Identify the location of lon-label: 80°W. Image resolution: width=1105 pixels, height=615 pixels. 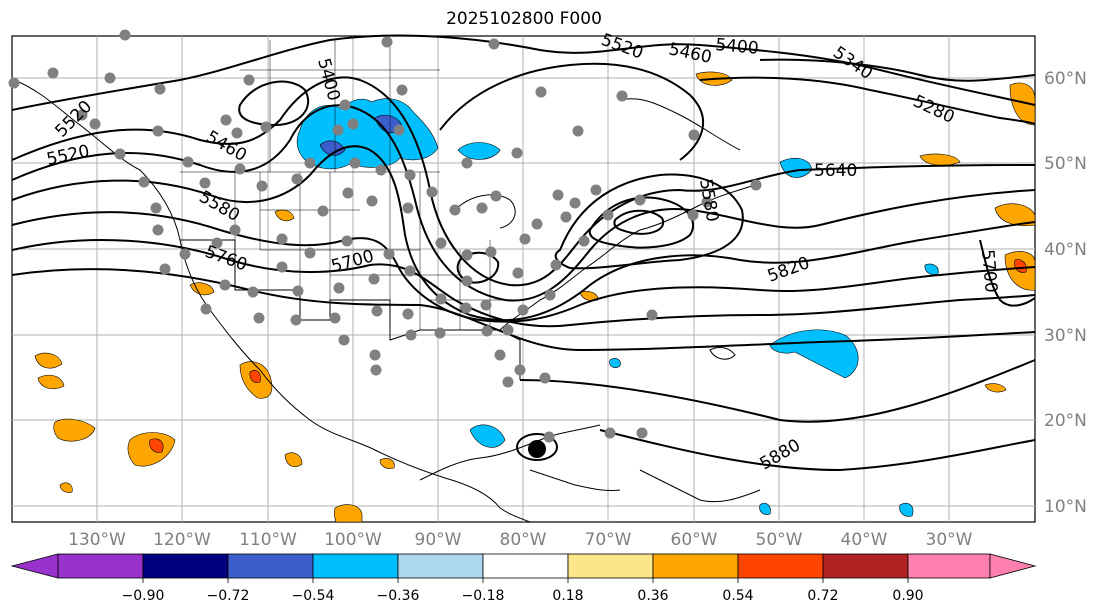
(523, 540).